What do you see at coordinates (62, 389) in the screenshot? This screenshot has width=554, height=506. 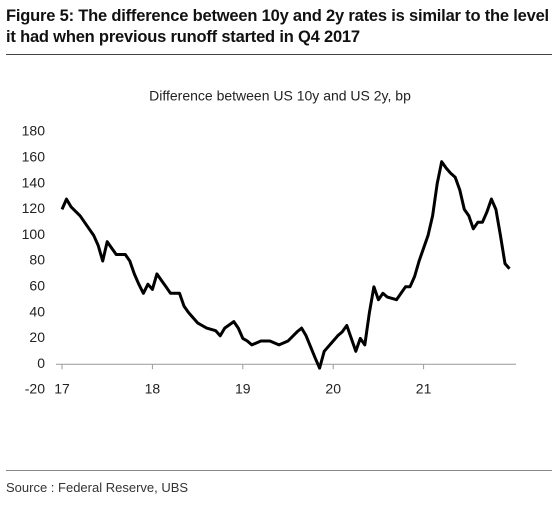 I see `x-tick-label: 17` at bounding box center [62, 389].